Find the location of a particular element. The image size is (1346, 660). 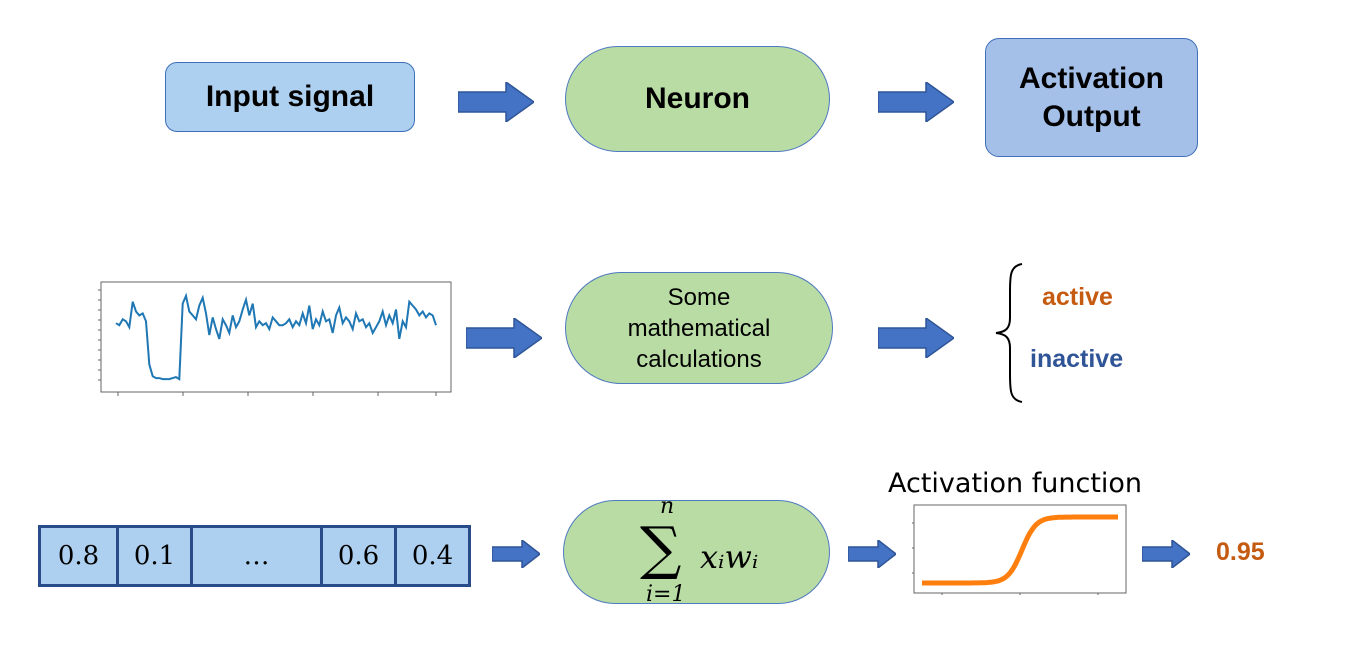

input-signal-plot is located at coordinates (275, 338).